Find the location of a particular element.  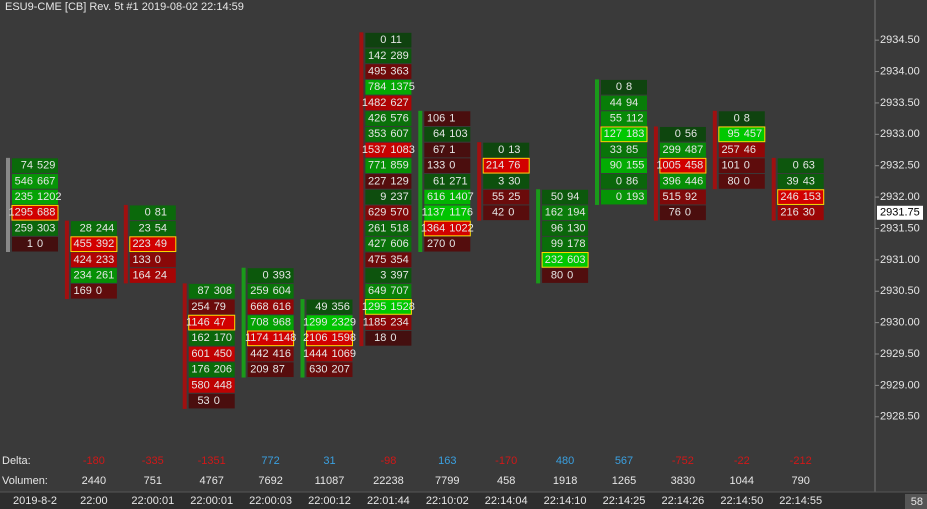

bid-volume: 96 is located at coordinates (557, 228).